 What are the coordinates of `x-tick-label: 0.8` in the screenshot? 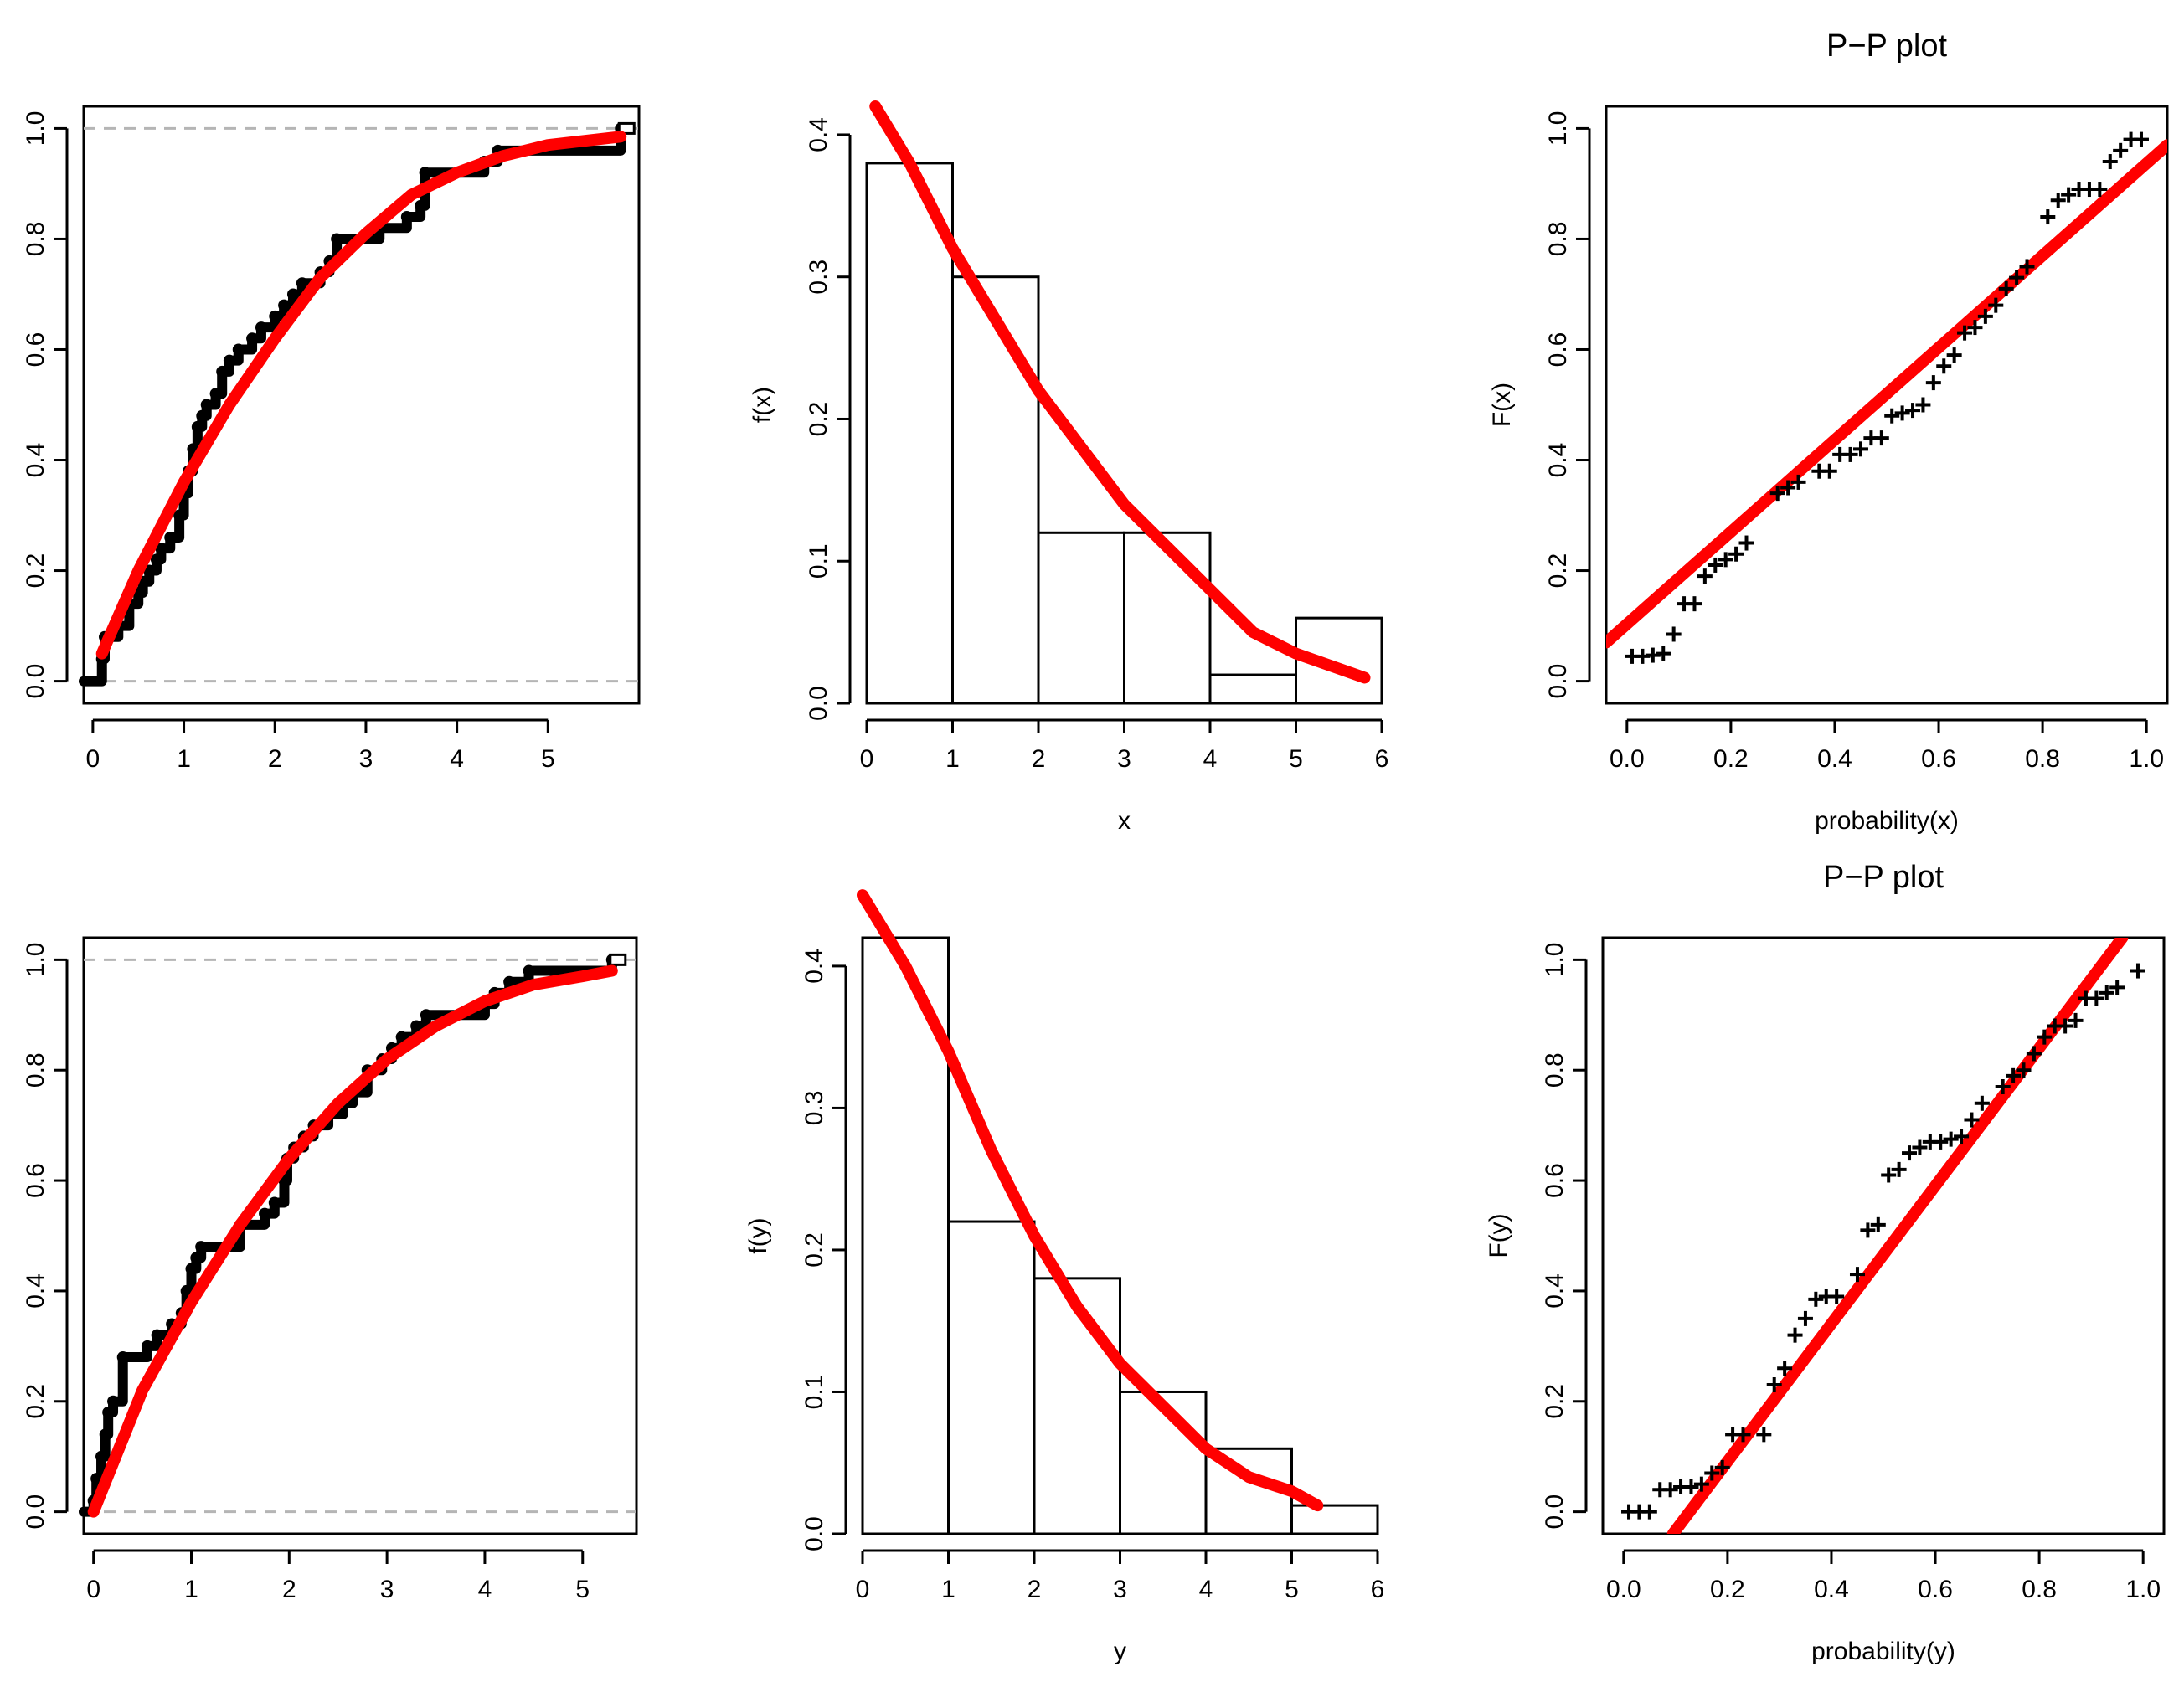 It's located at (2039, 1589).